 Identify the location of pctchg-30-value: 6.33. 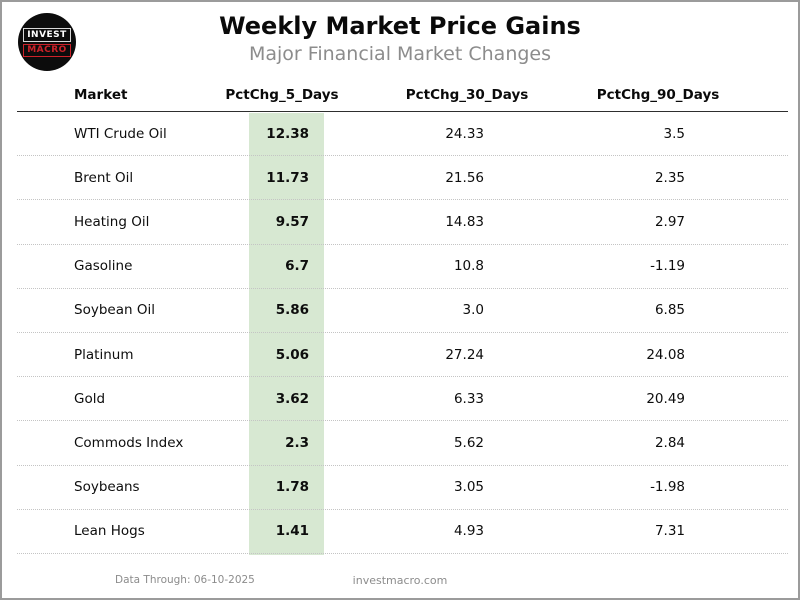
(468, 398).